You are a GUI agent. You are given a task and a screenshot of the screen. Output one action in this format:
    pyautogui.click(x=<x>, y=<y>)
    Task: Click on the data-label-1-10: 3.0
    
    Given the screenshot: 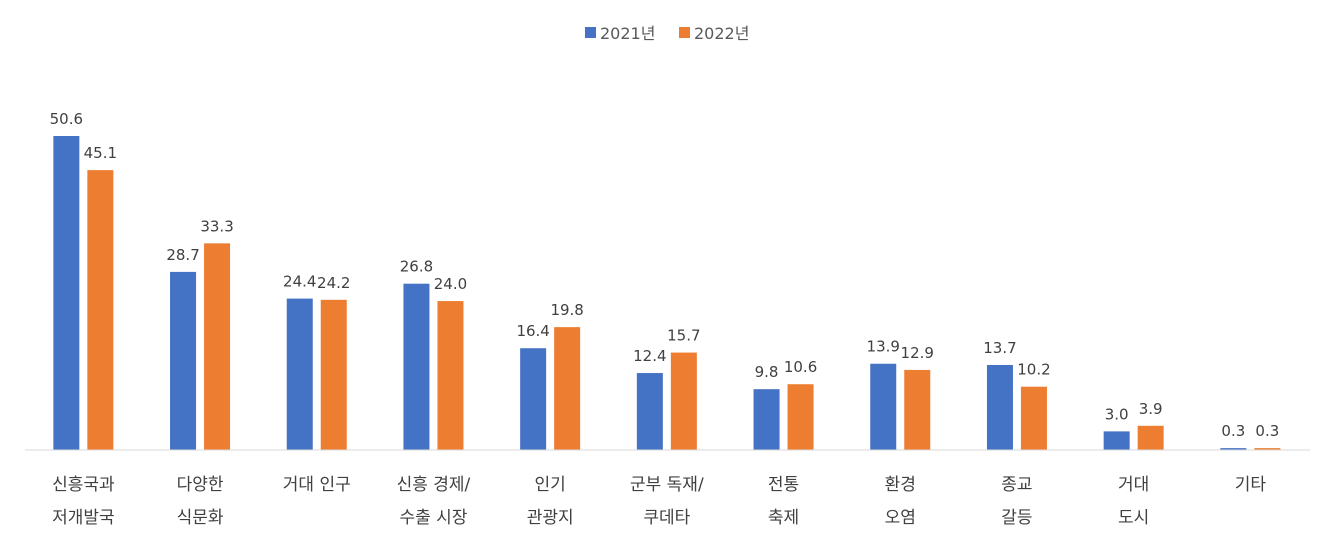 What is the action you would take?
    pyautogui.click(x=1117, y=414)
    